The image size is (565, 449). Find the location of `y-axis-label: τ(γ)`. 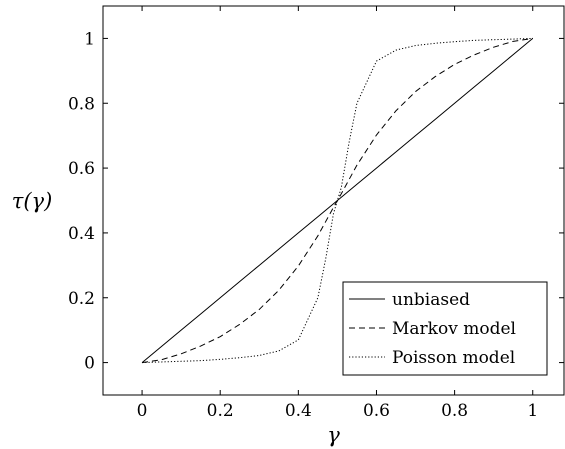

y-axis-label: τ(γ) is located at coordinates (32, 201).